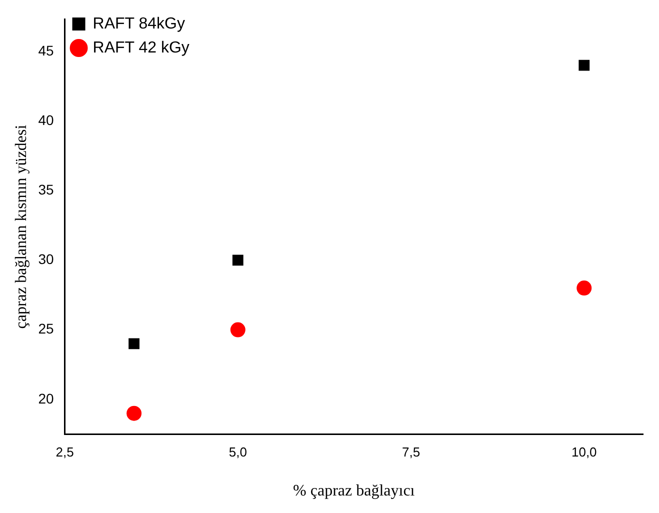 This screenshot has height=513, width=659. Describe the element at coordinates (46, 189) in the screenshot. I see `y-tick-label: 35` at that location.